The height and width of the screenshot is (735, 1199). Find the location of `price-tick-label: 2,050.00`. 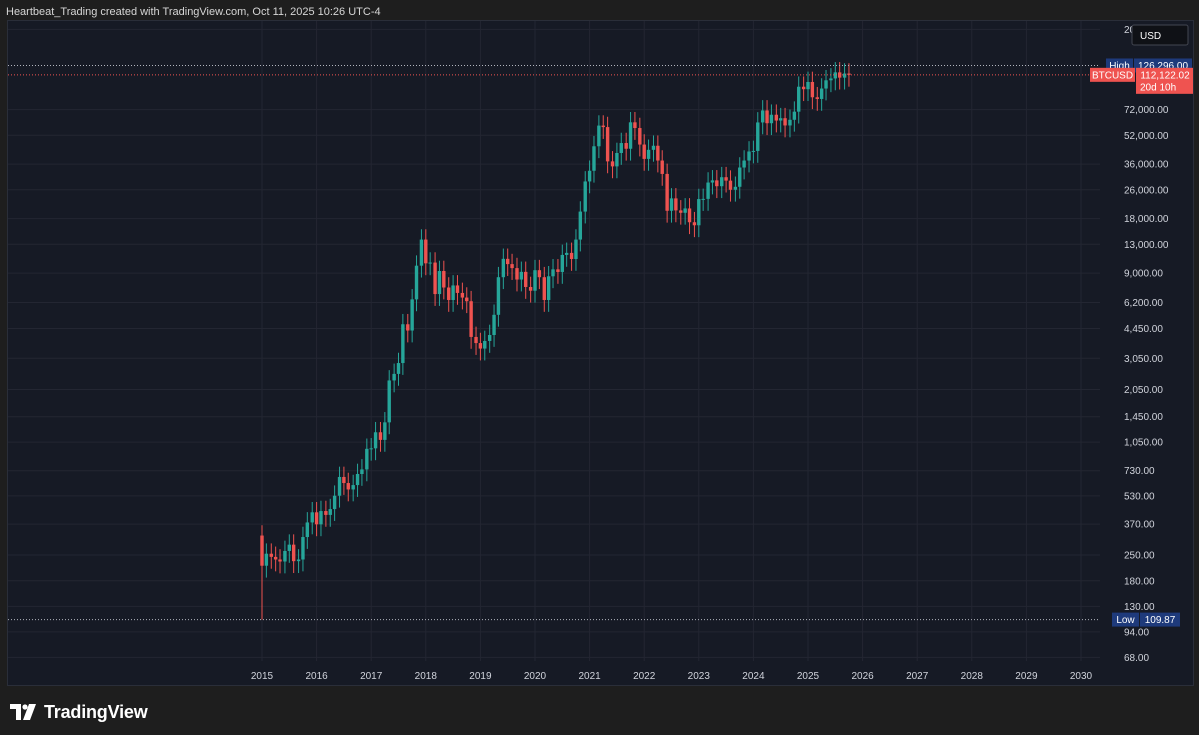

price-tick-label: 2,050.00 is located at coordinates (1143, 390).